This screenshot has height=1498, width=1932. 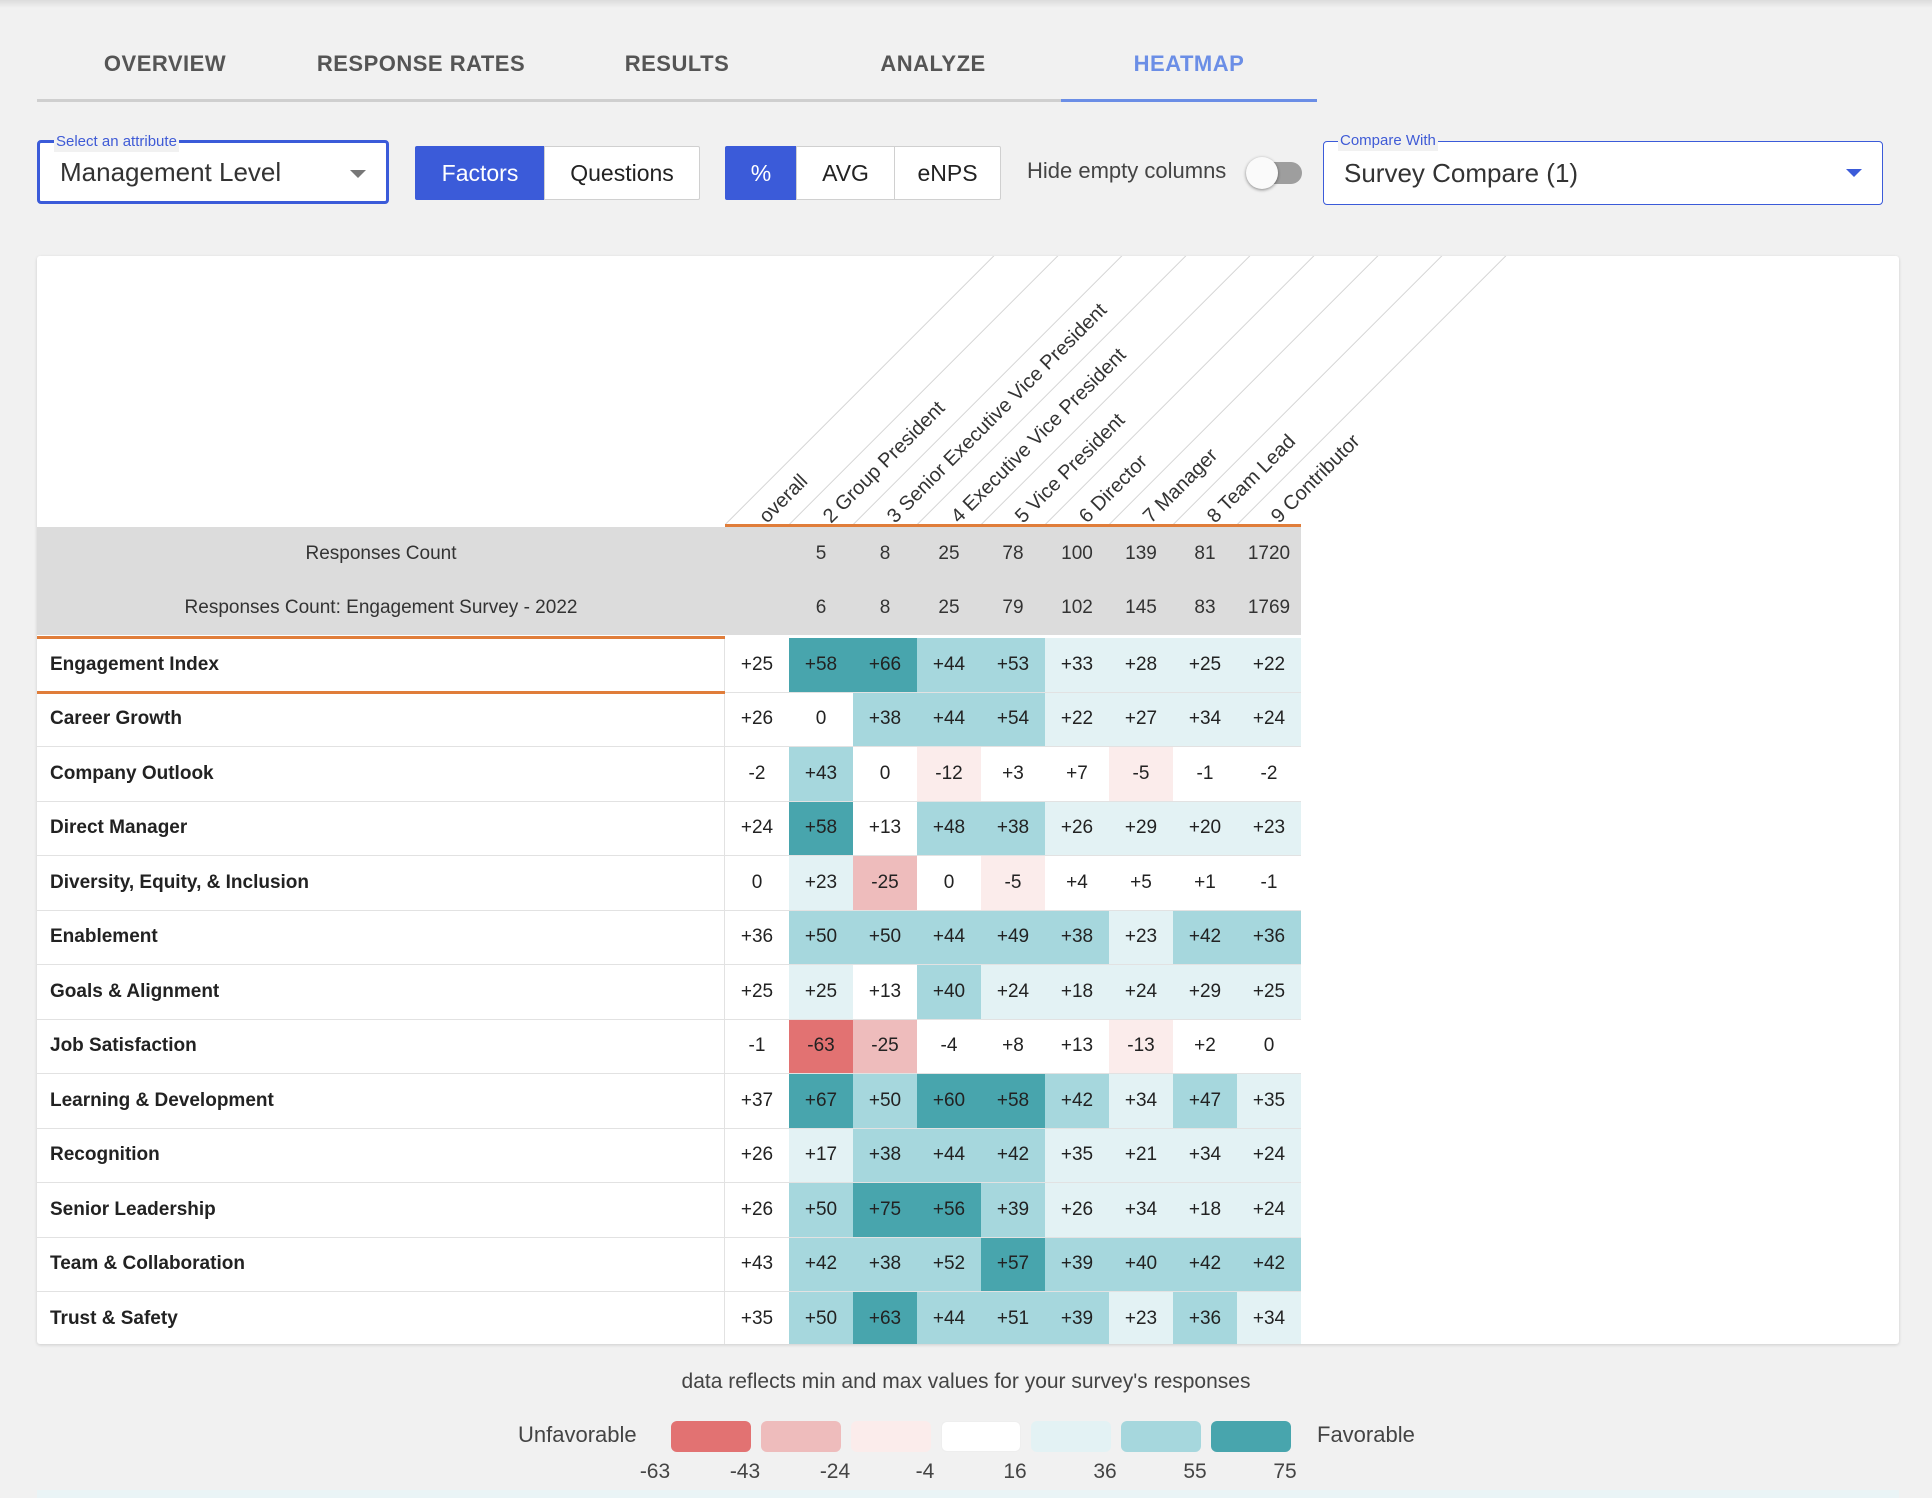 I want to click on heatmap-cell: +63, so click(x=885, y=1318).